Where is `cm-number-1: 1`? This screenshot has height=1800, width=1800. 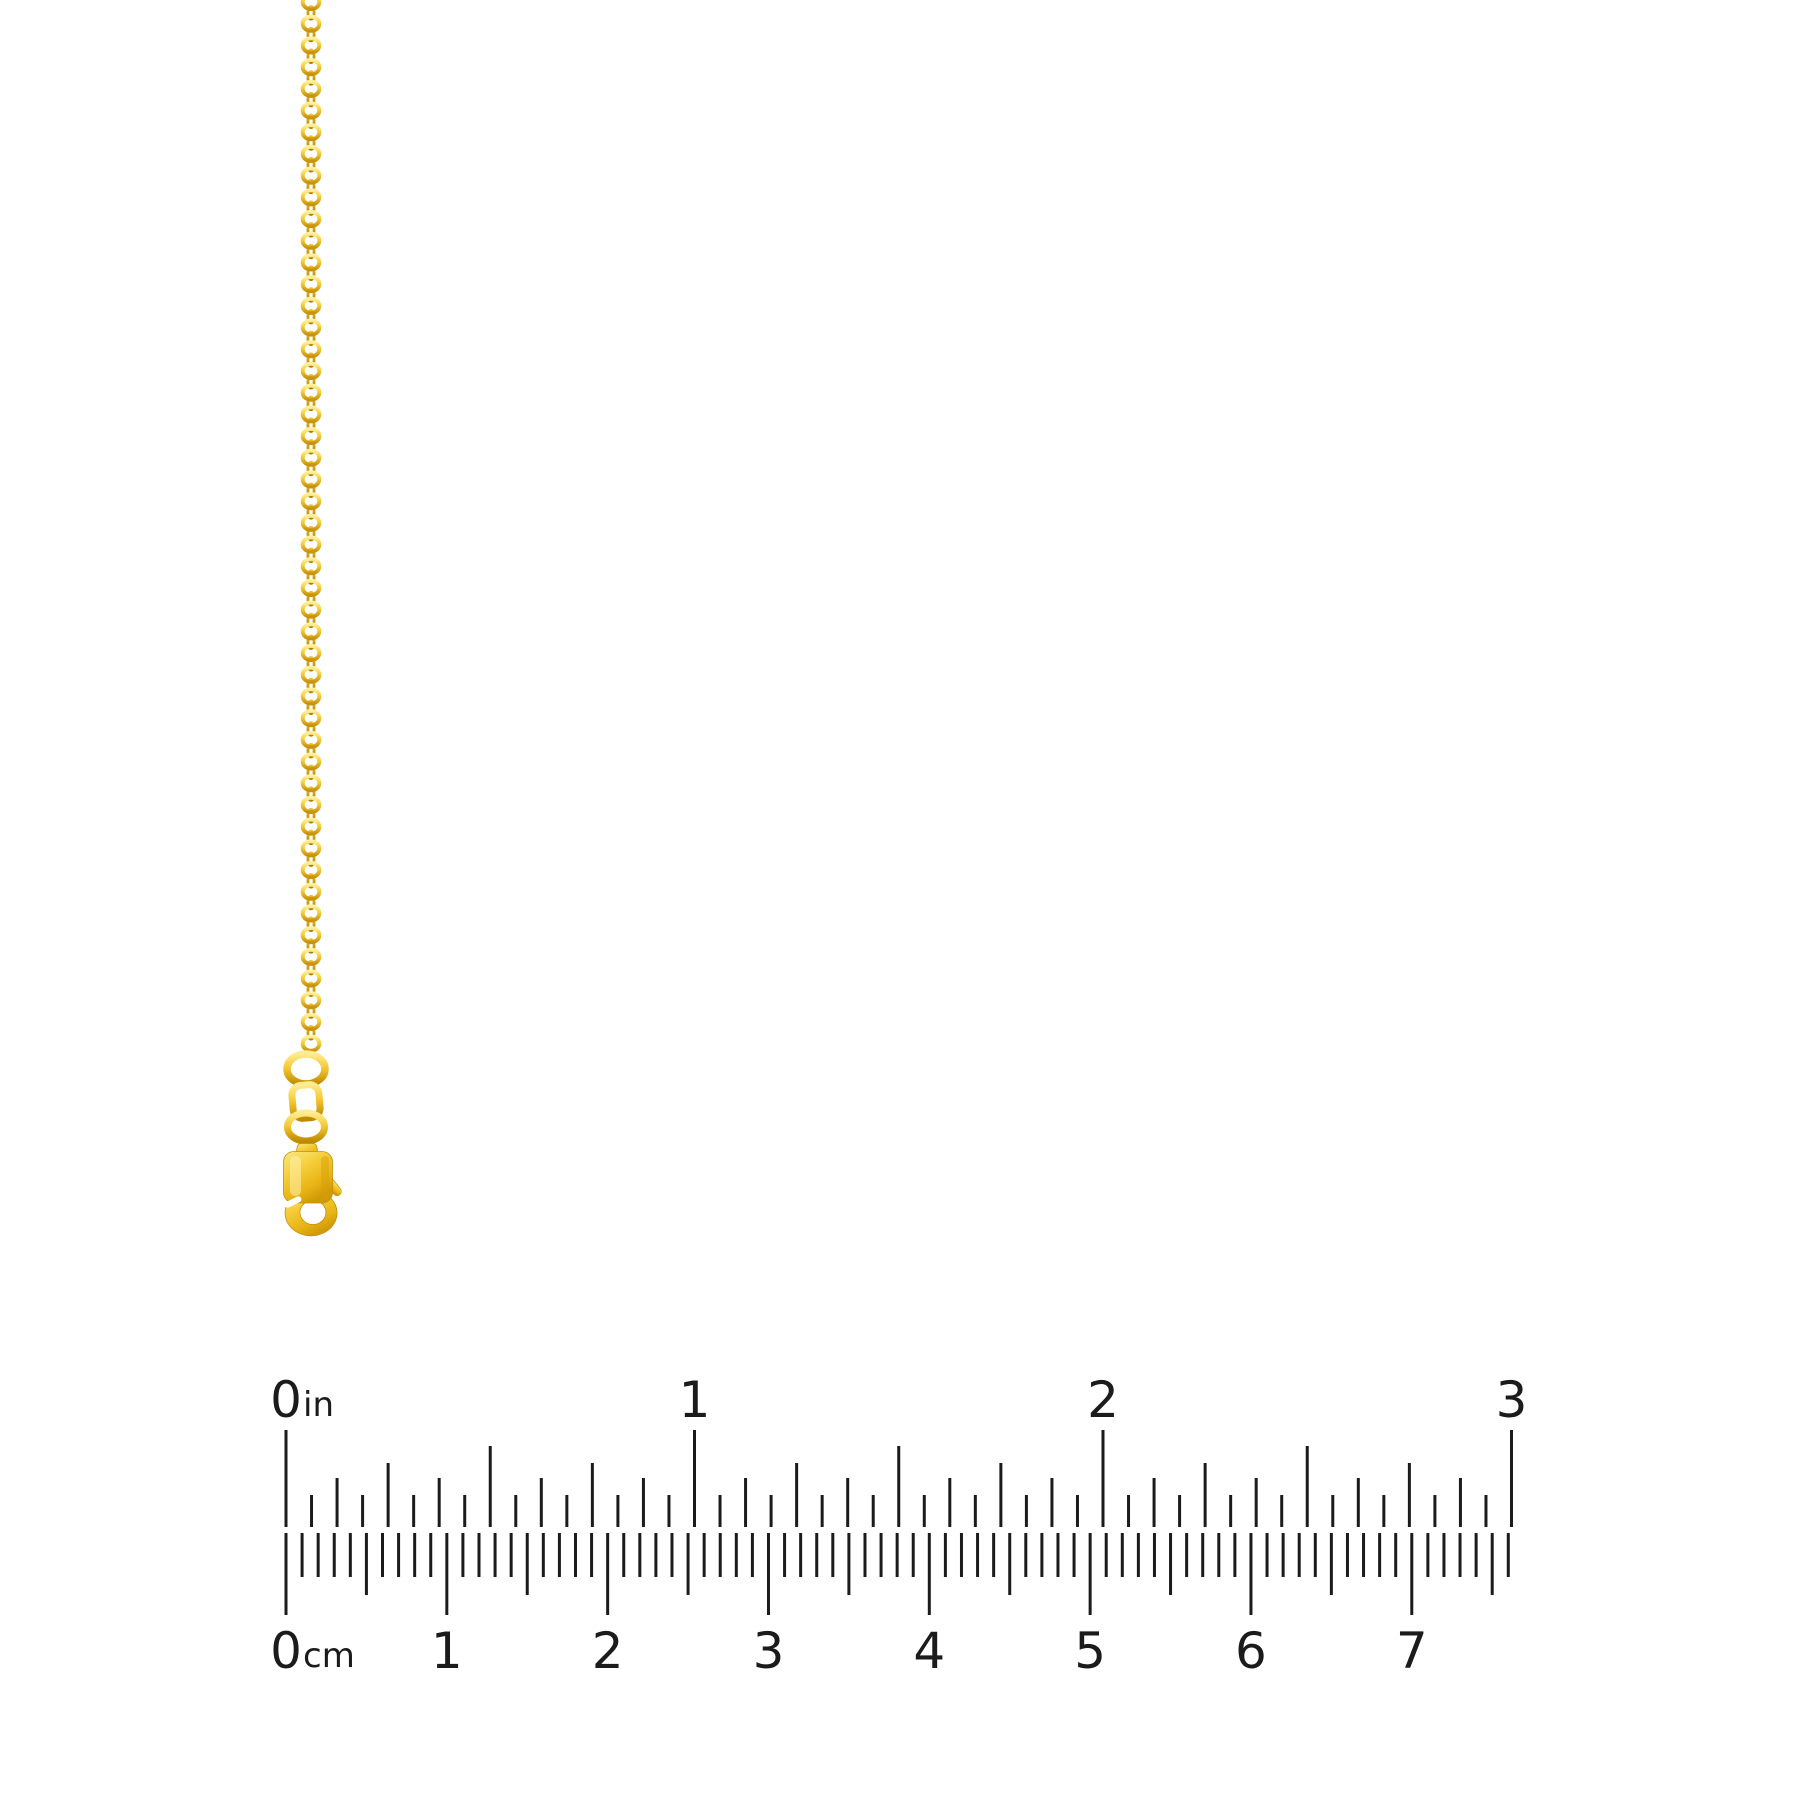 cm-number-1: 1 is located at coordinates (447, 1651).